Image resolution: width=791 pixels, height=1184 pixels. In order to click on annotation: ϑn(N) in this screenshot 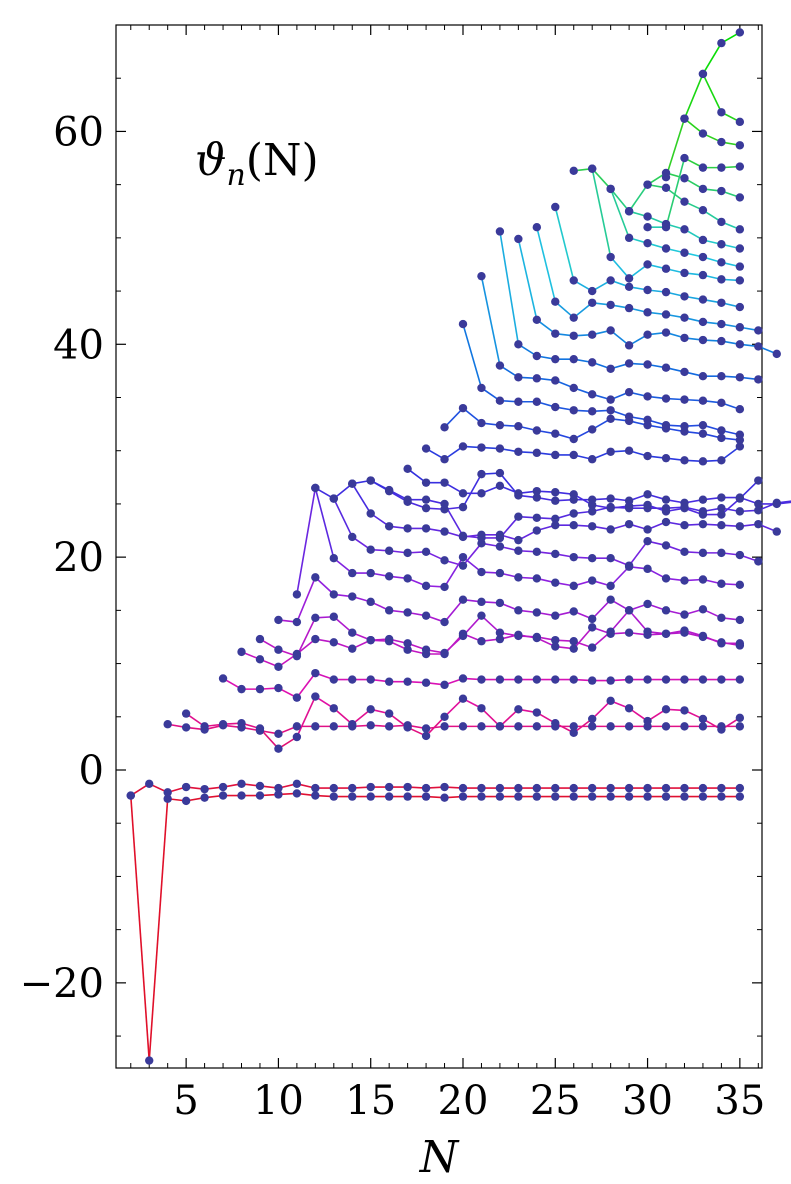, I will do `click(257, 164)`.